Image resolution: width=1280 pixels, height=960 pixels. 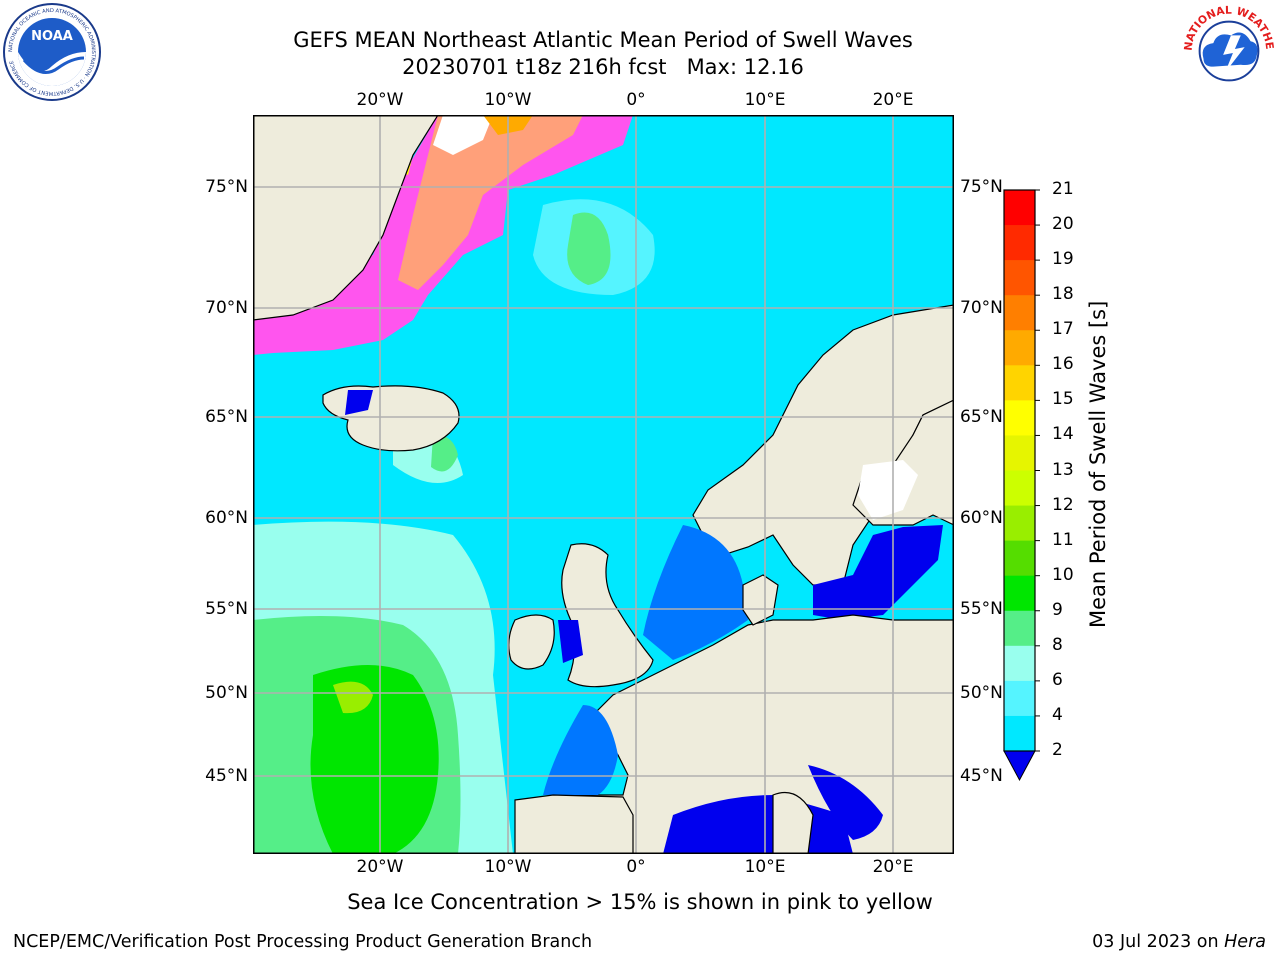 I want to click on lat-label-left-65n: 65°N, so click(x=226, y=417).